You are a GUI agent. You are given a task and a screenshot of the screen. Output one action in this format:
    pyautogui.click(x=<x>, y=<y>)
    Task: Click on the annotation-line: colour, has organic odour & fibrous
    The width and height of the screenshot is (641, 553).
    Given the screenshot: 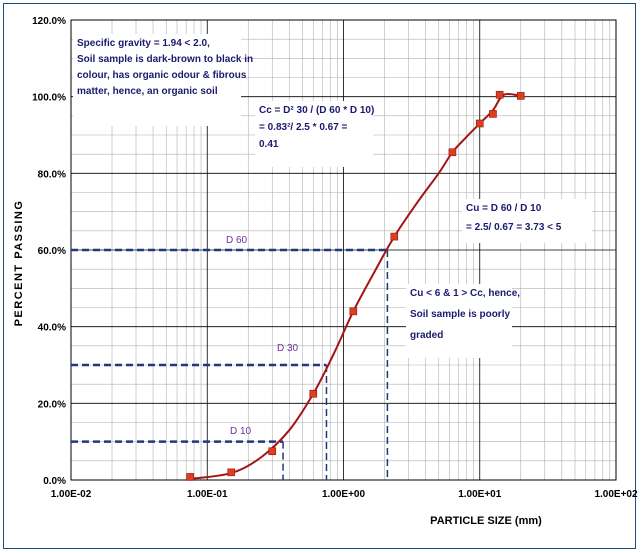 What is the action you would take?
    pyautogui.click(x=162, y=75)
    